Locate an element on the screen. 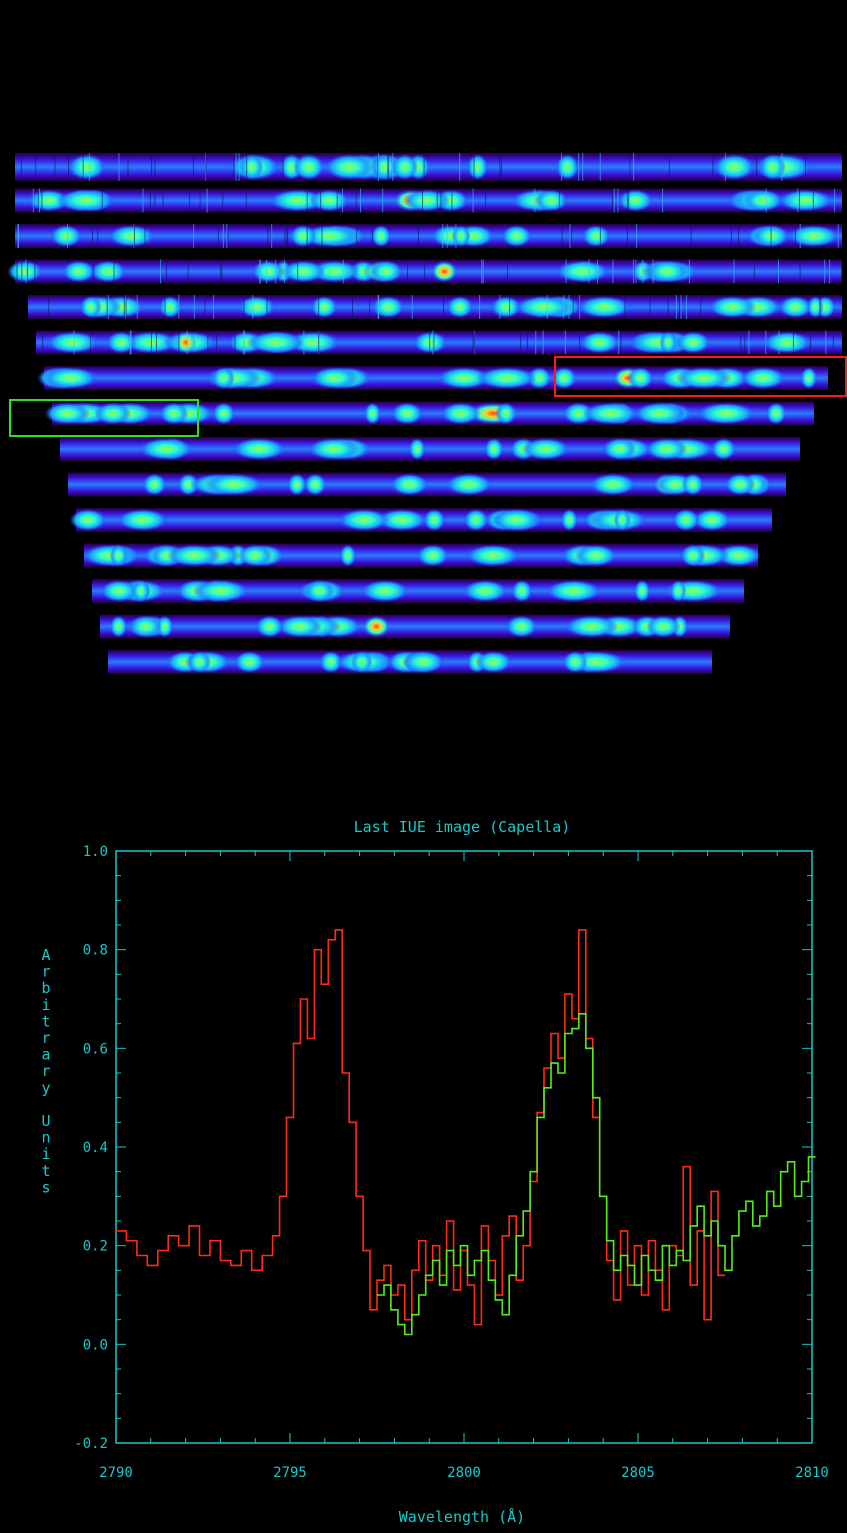 The image size is (847, 1533). x-tick-label: 2805 is located at coordinates (638, 1473).